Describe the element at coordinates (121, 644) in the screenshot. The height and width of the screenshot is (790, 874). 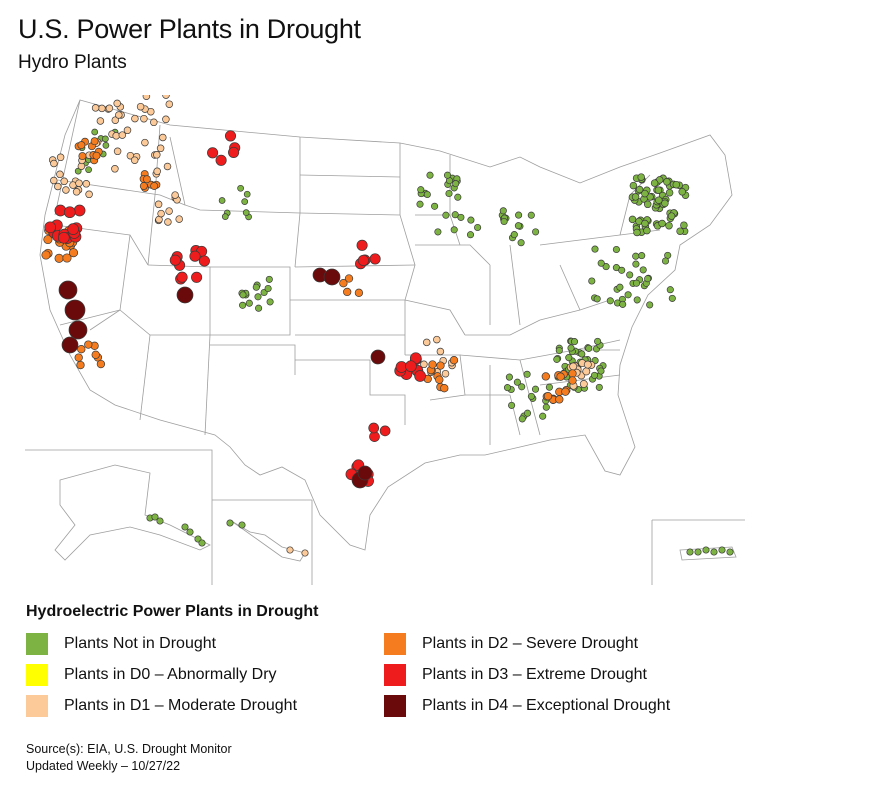
I see `legend-item: Plants Not in Drought` at that location.